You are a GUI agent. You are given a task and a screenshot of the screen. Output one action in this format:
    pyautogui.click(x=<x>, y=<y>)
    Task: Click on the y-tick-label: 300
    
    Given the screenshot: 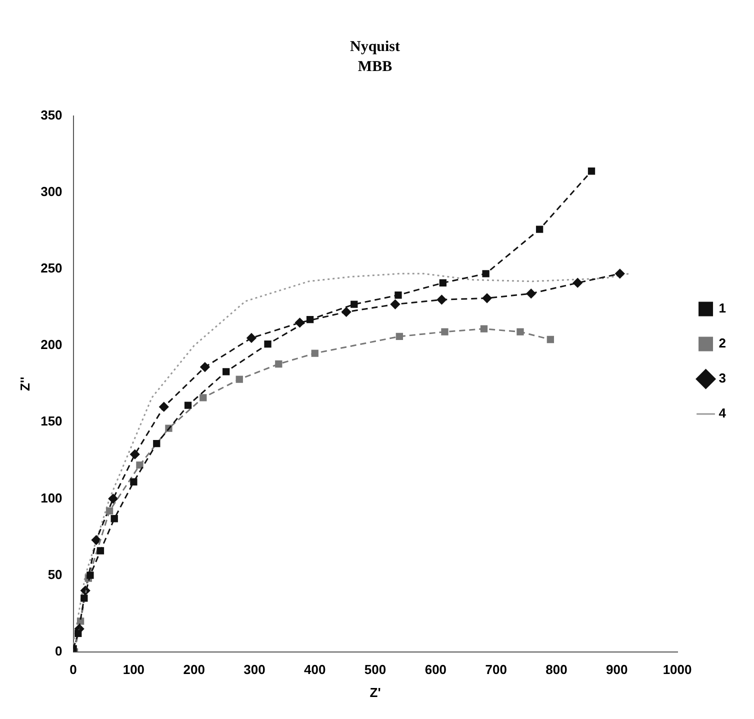 What is the action you would take?
    pyautogui.click(x=51, y=192)
    